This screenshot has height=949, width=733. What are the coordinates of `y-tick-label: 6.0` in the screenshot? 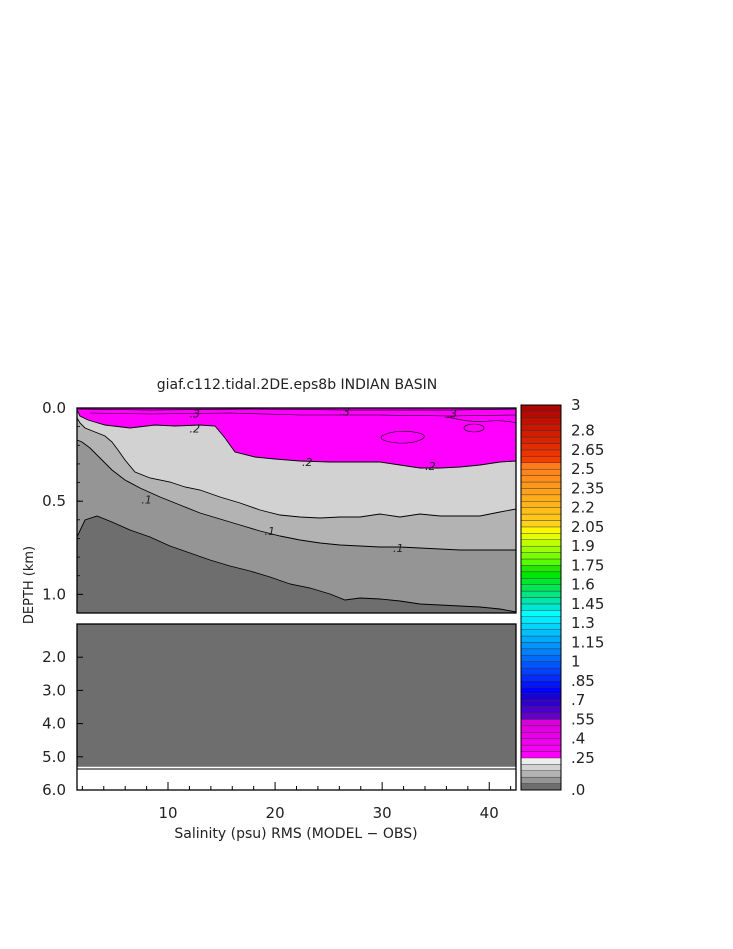 It's located at (54, 790).